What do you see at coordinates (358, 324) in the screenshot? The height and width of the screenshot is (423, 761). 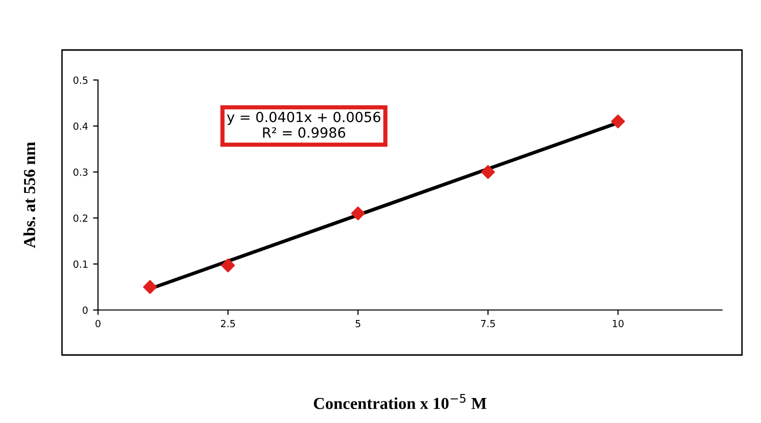 I see `x-tick-label: 5` at bounding box center [358, 324].